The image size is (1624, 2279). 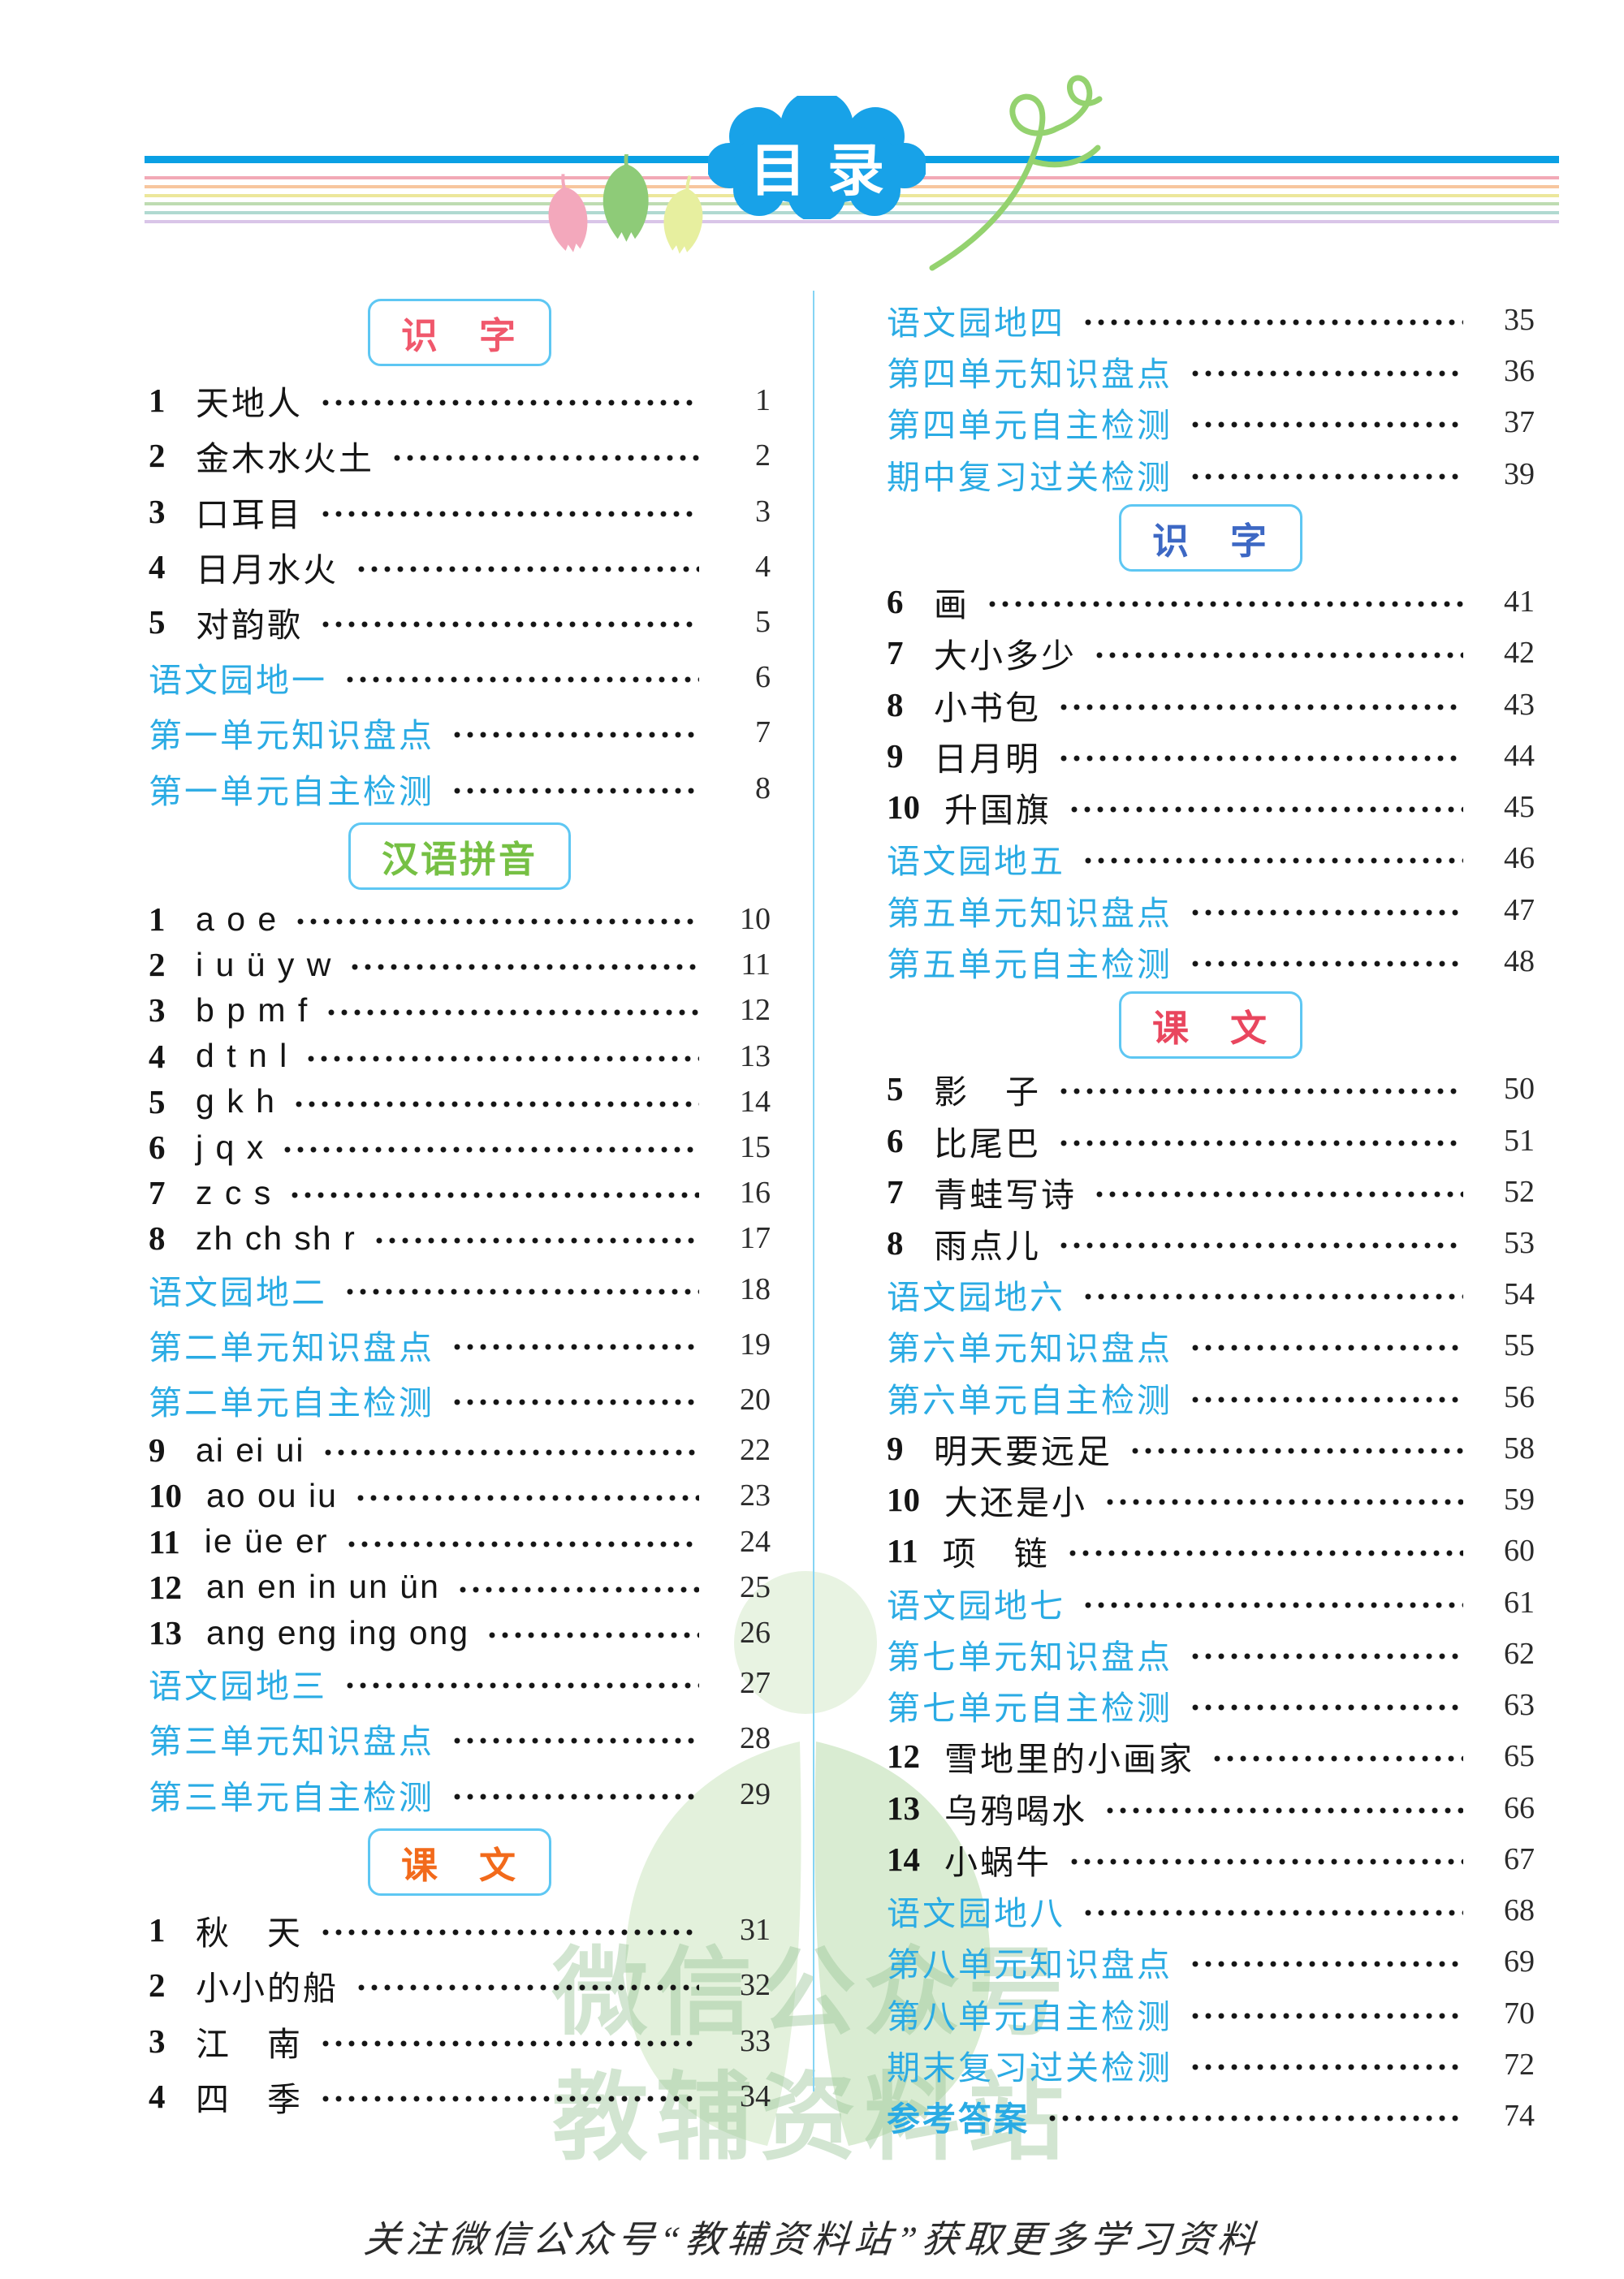 I want to click on entry-page-number: 8, so click(x=763, y=787).